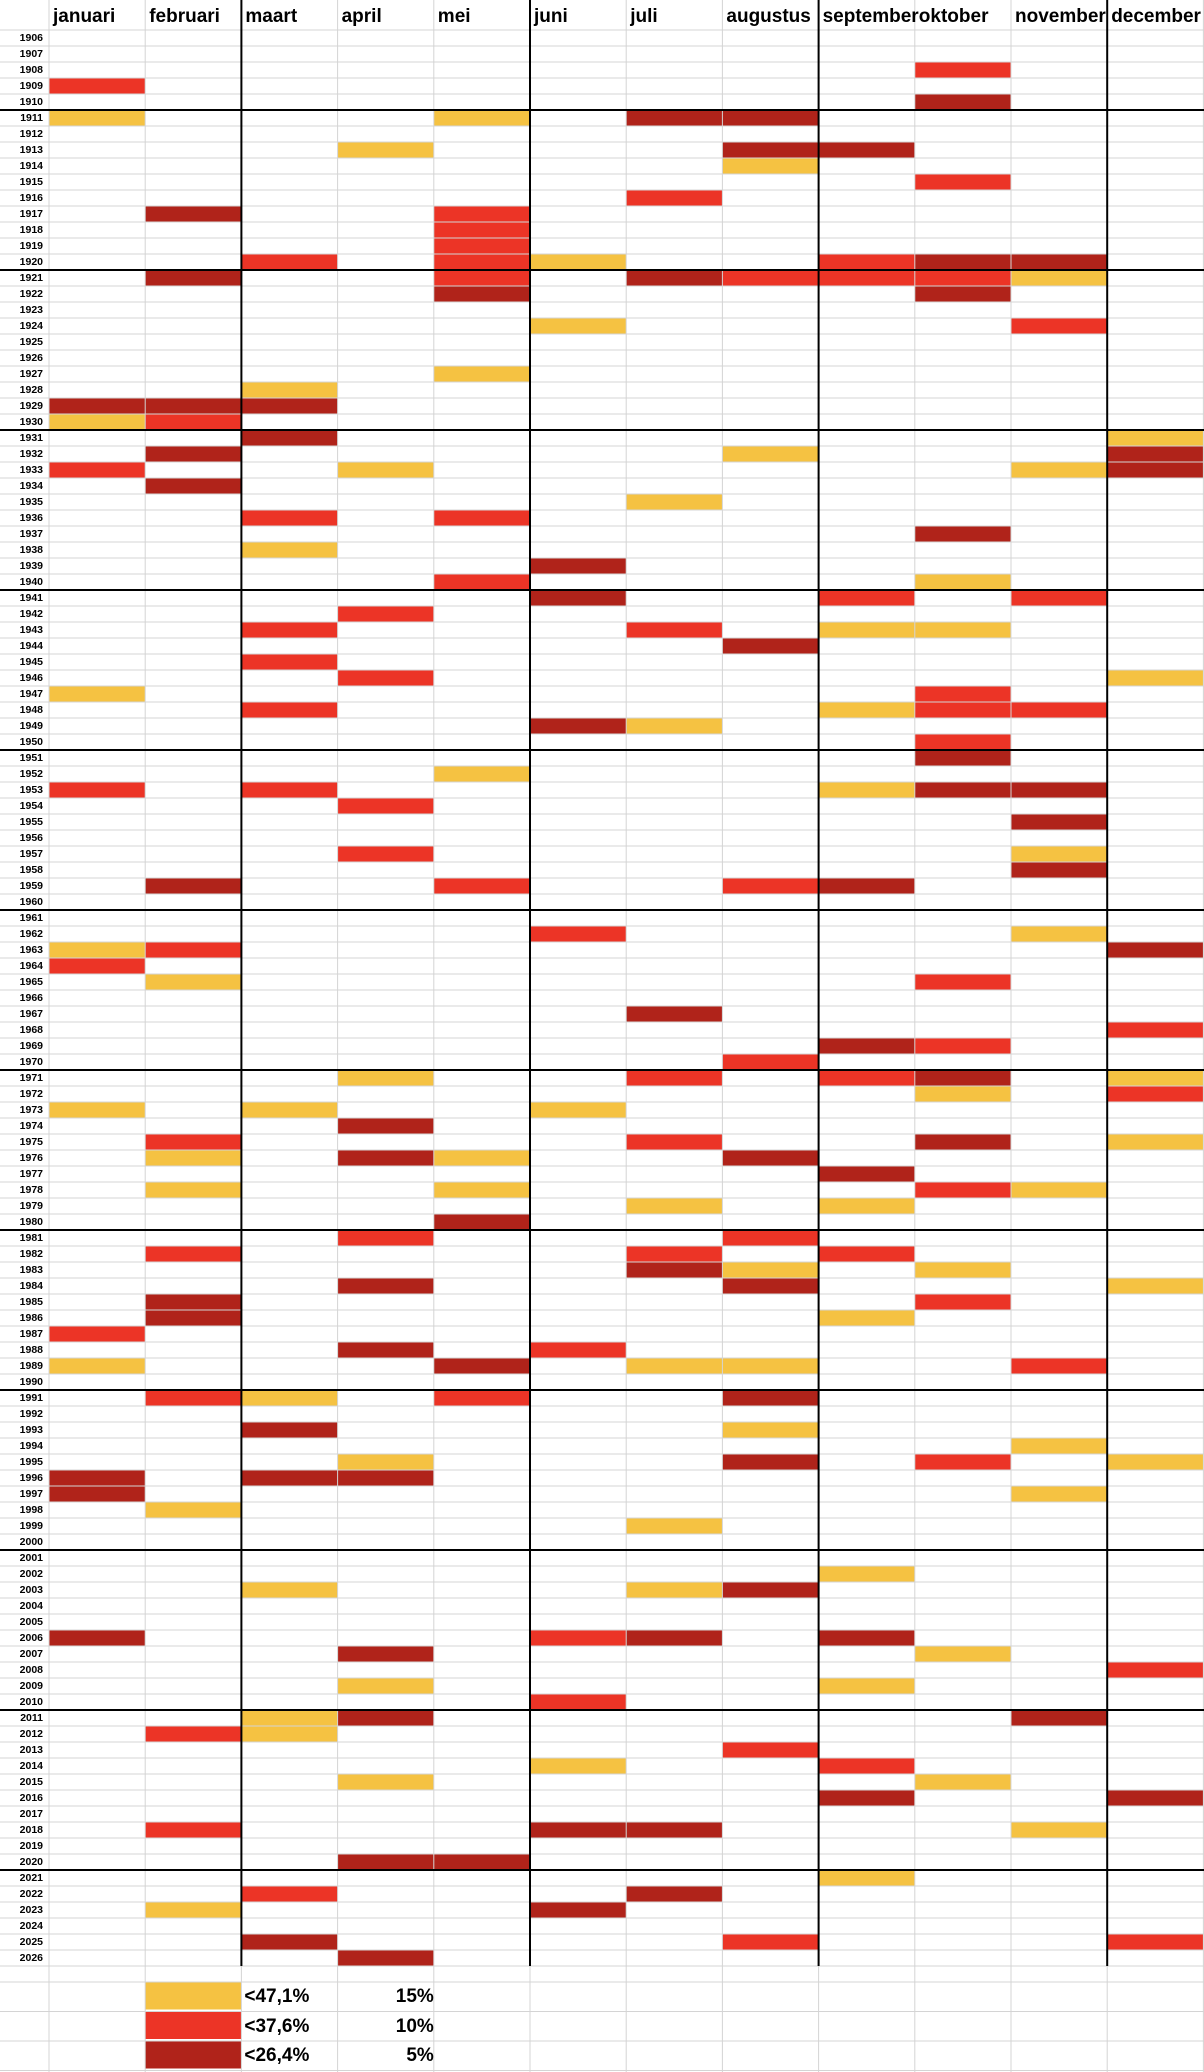 The height and width of the screenshot is (2072, 1204). What do you see at coordinates (31, 278) in the screenshot?
I see `year-label: 1921` at bounding box center [31, 278].